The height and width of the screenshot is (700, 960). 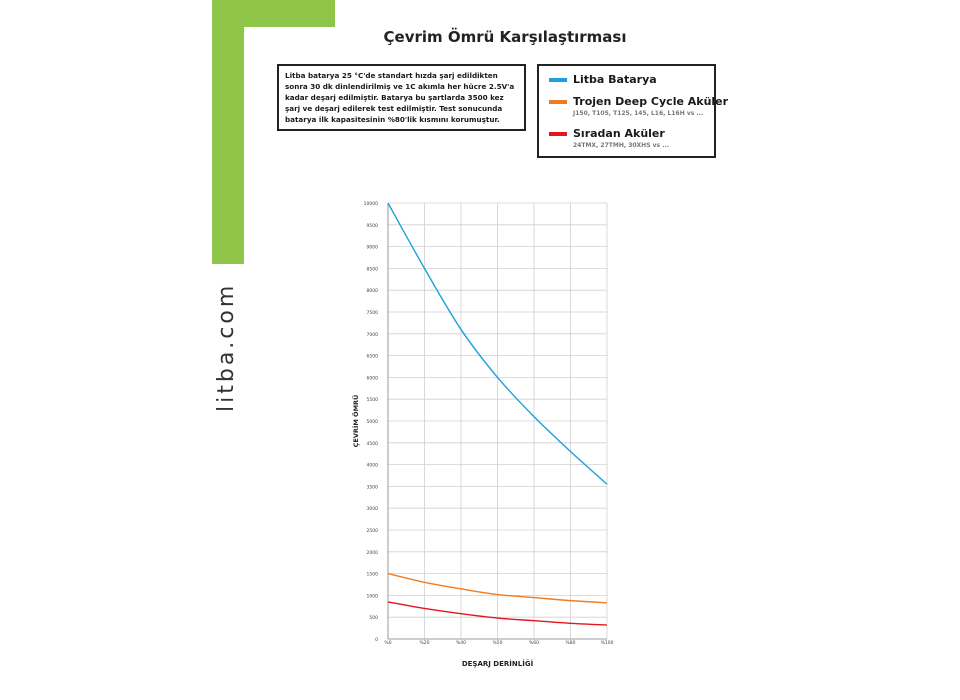 What do you see at coordinates (534, 643) in the screenshot?
I see `x-tick-label: %60` at bounding box center [534, 643].